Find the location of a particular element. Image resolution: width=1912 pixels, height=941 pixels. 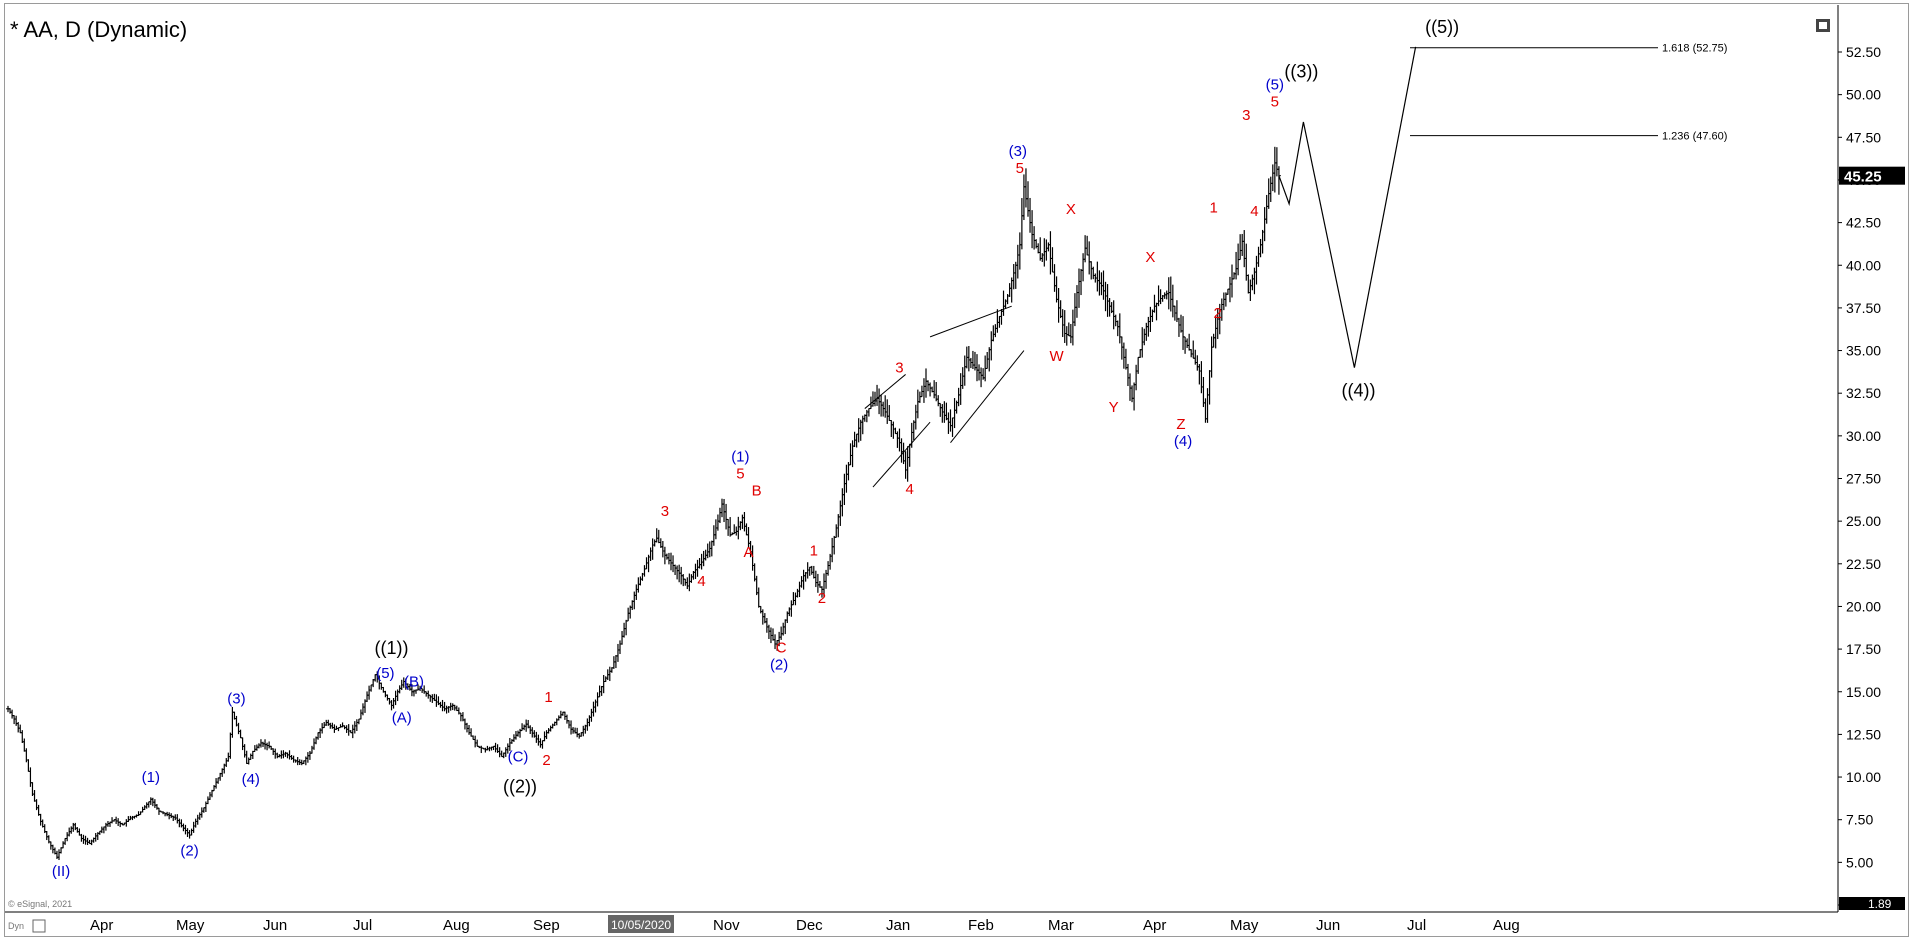

price-tick-label: 27.50 is located at coordinates (1863, 479).